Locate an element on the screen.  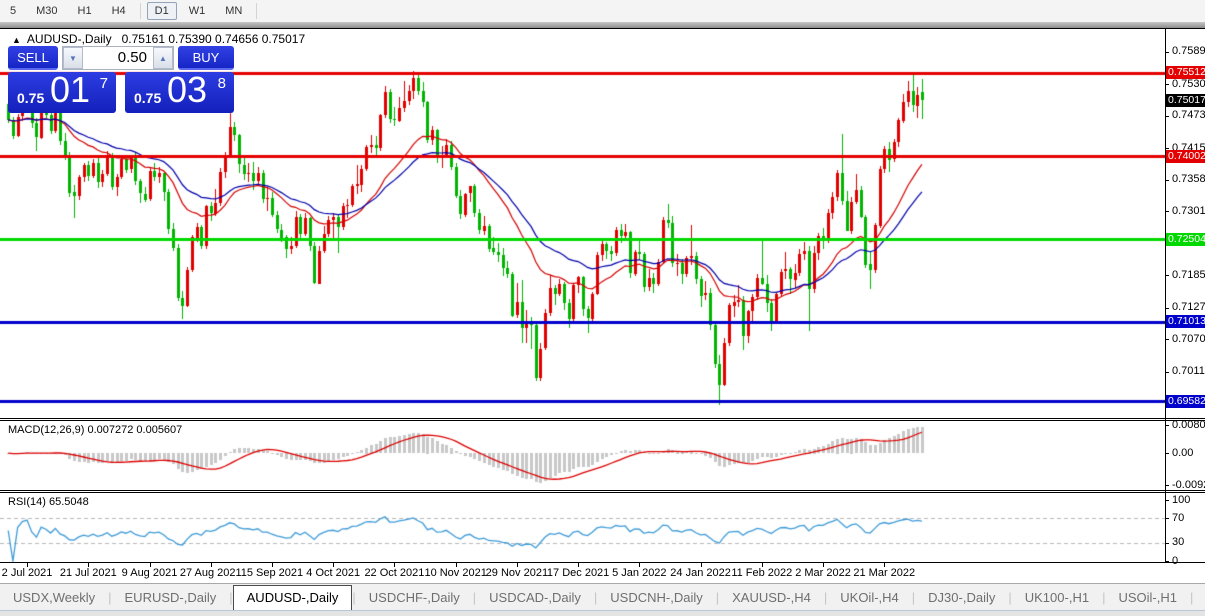
price-axis-tick: 0.74735 is located at coordinates (1188, 115).